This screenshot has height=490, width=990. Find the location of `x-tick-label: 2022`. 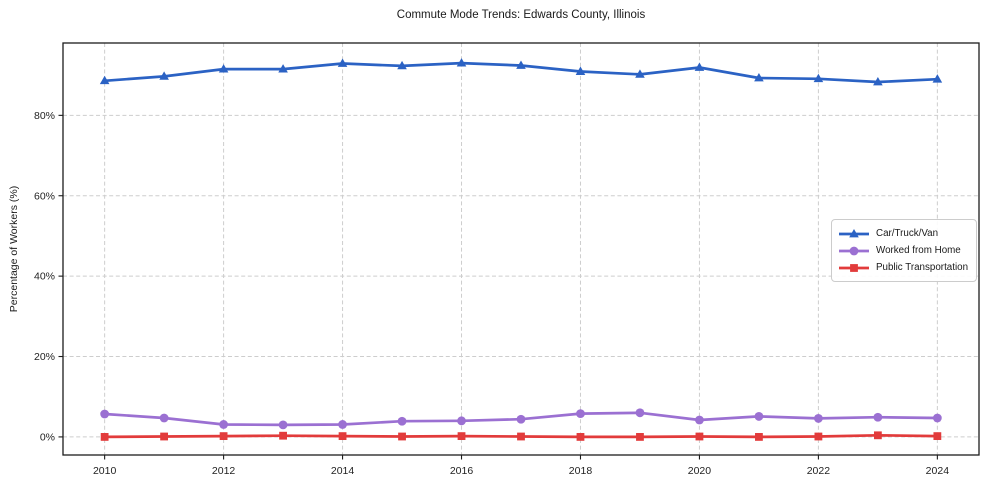

x-tick-label: 2022 is located at coordinates (819, 471).